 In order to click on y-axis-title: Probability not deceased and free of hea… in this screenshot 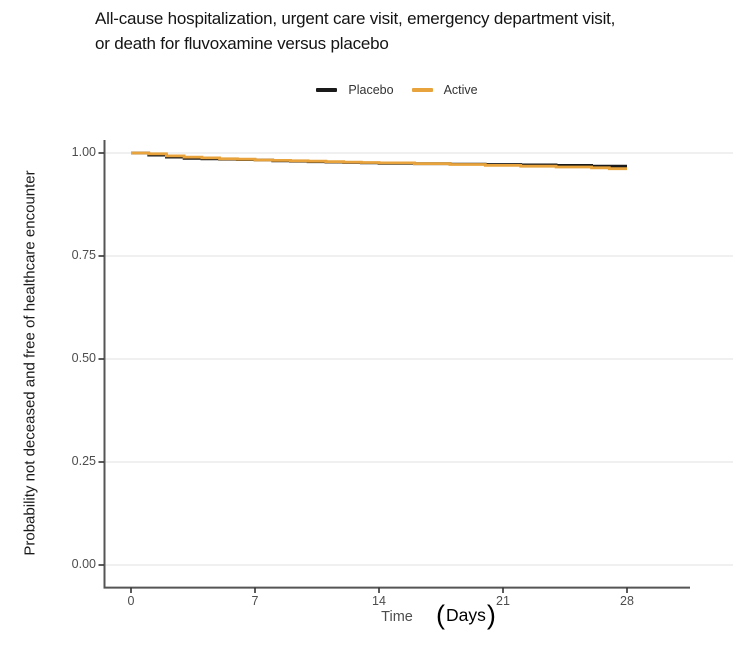, I will do `click(30, 363)`.